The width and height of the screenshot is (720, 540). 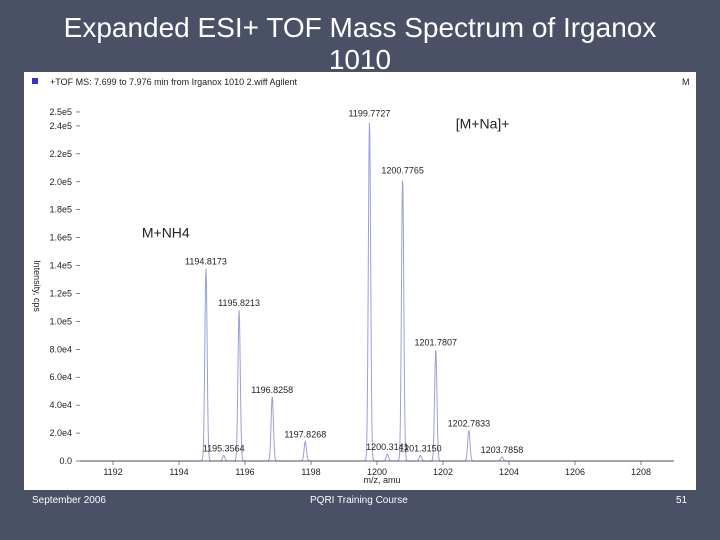 I want to click on peak-label: 1194.8173, so click(x=206, y=261).